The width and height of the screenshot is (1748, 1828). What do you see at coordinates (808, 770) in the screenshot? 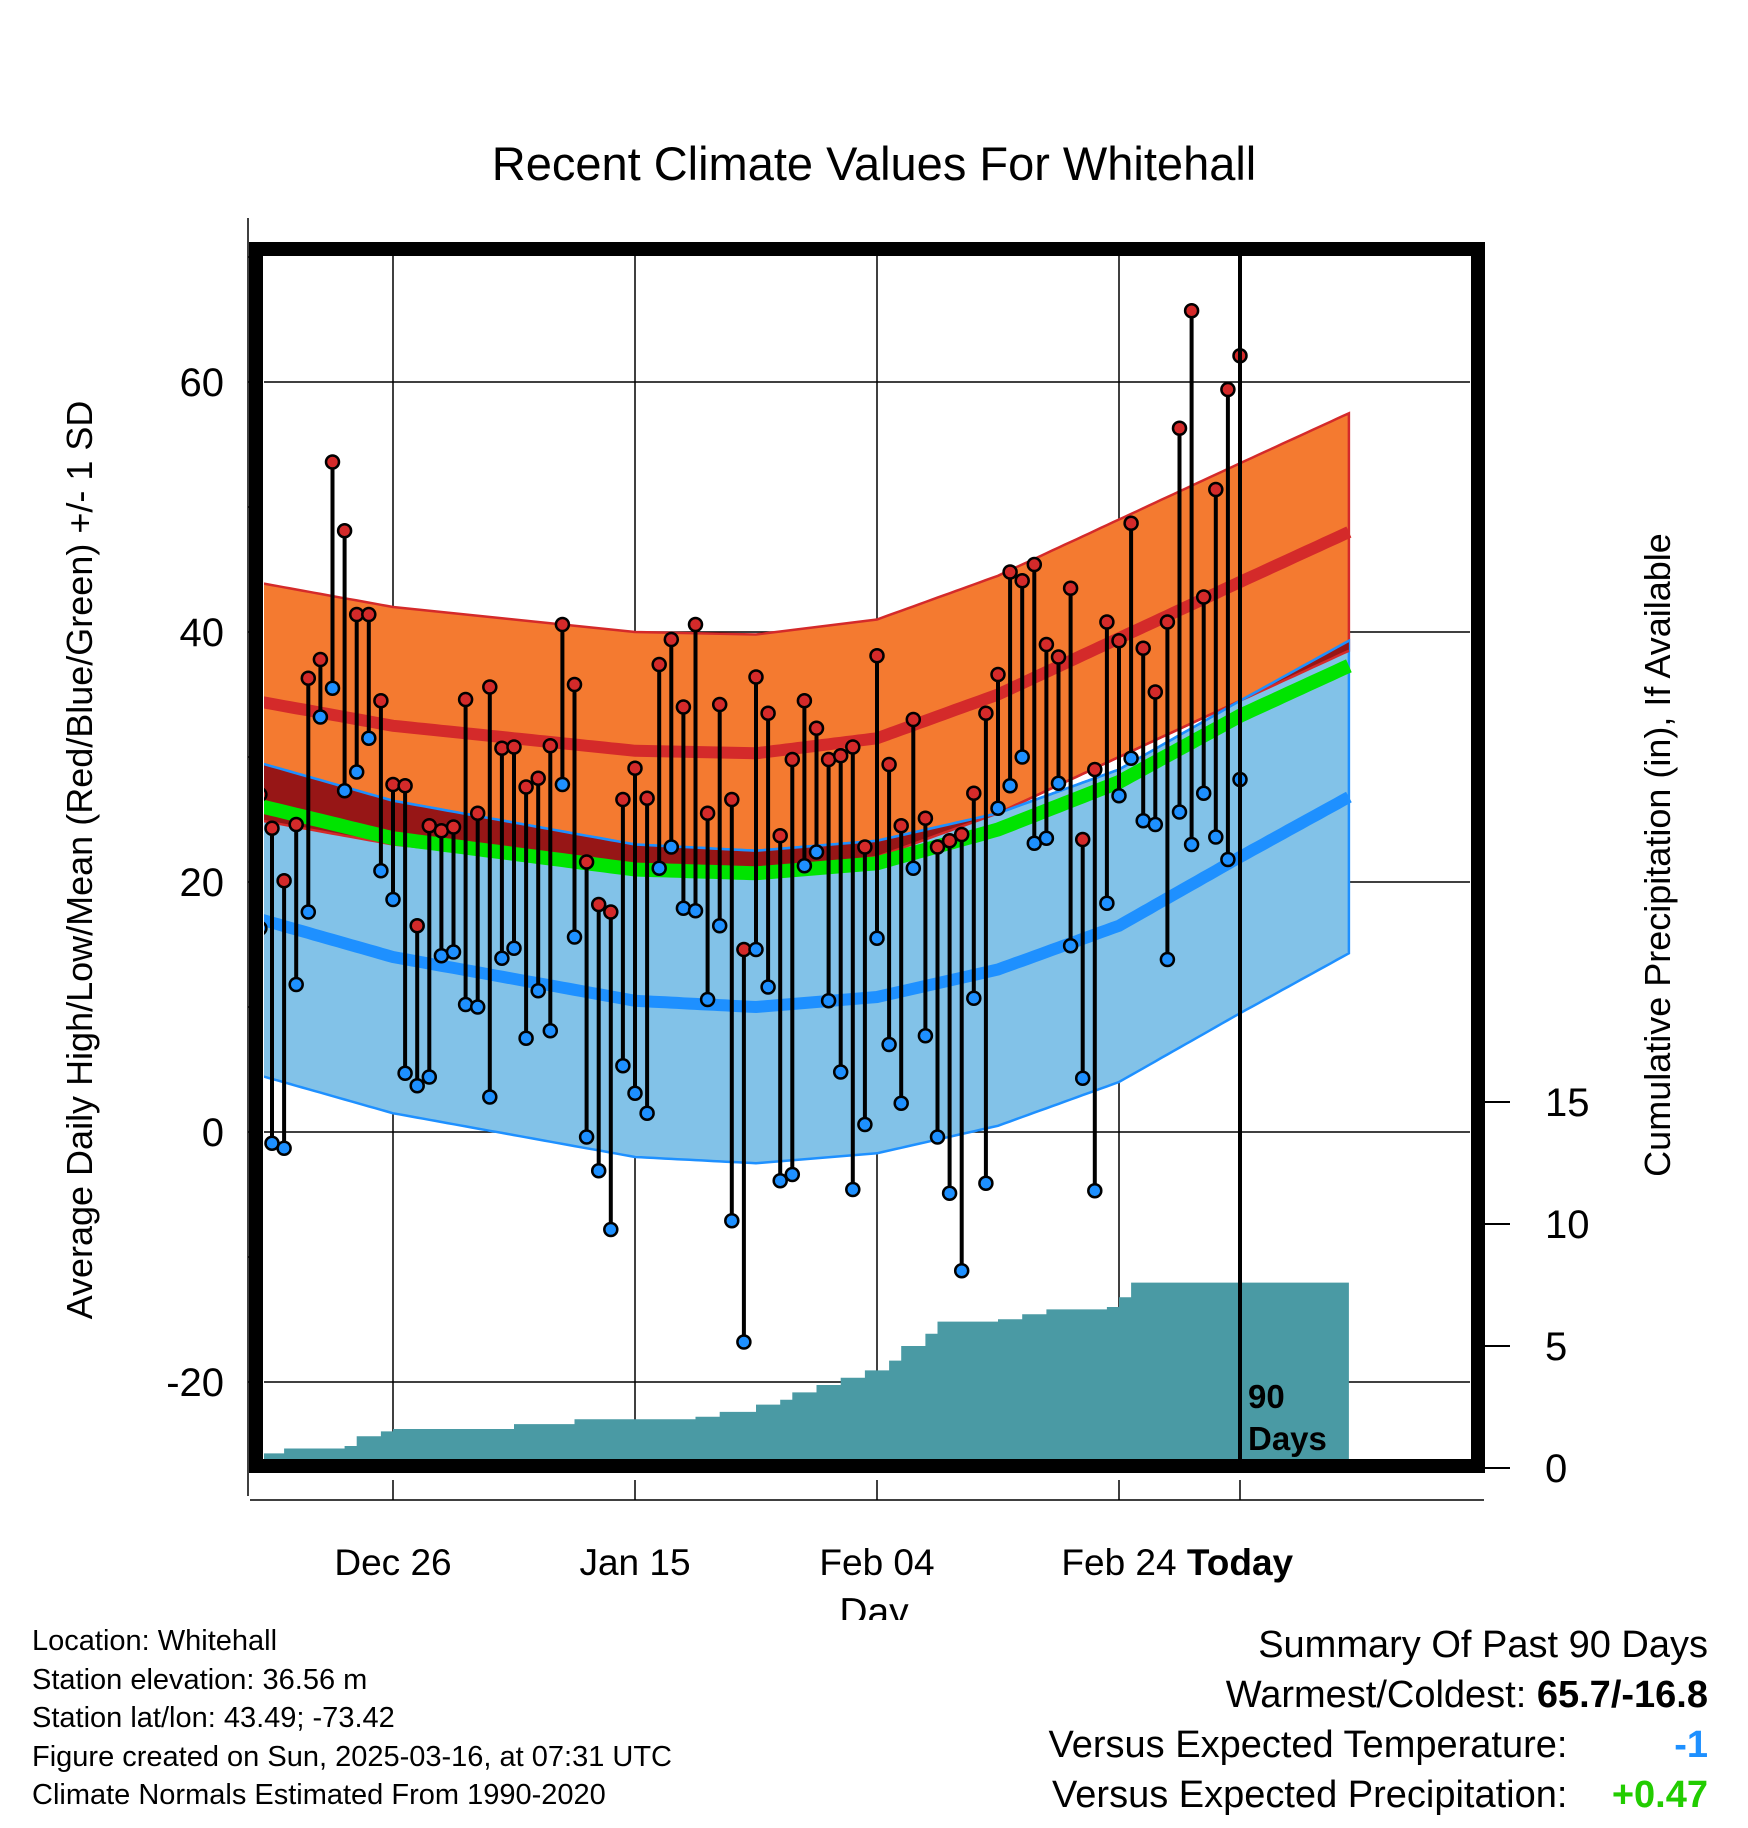
I see `normal-mean-line` at bounding box center [808, 770].